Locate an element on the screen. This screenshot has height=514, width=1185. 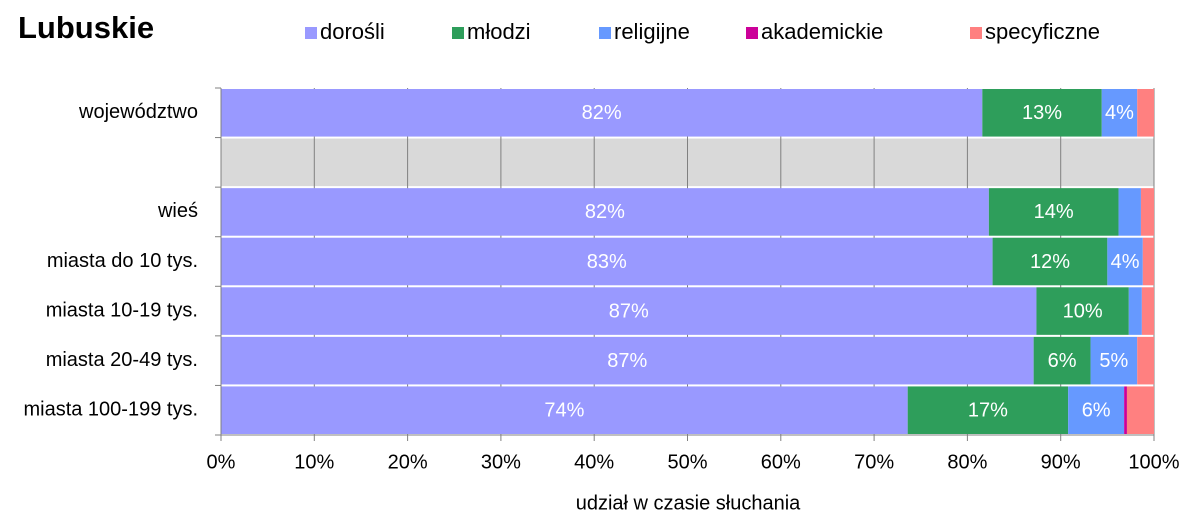
data-label: 13% is located at coordinates (1042, 113).